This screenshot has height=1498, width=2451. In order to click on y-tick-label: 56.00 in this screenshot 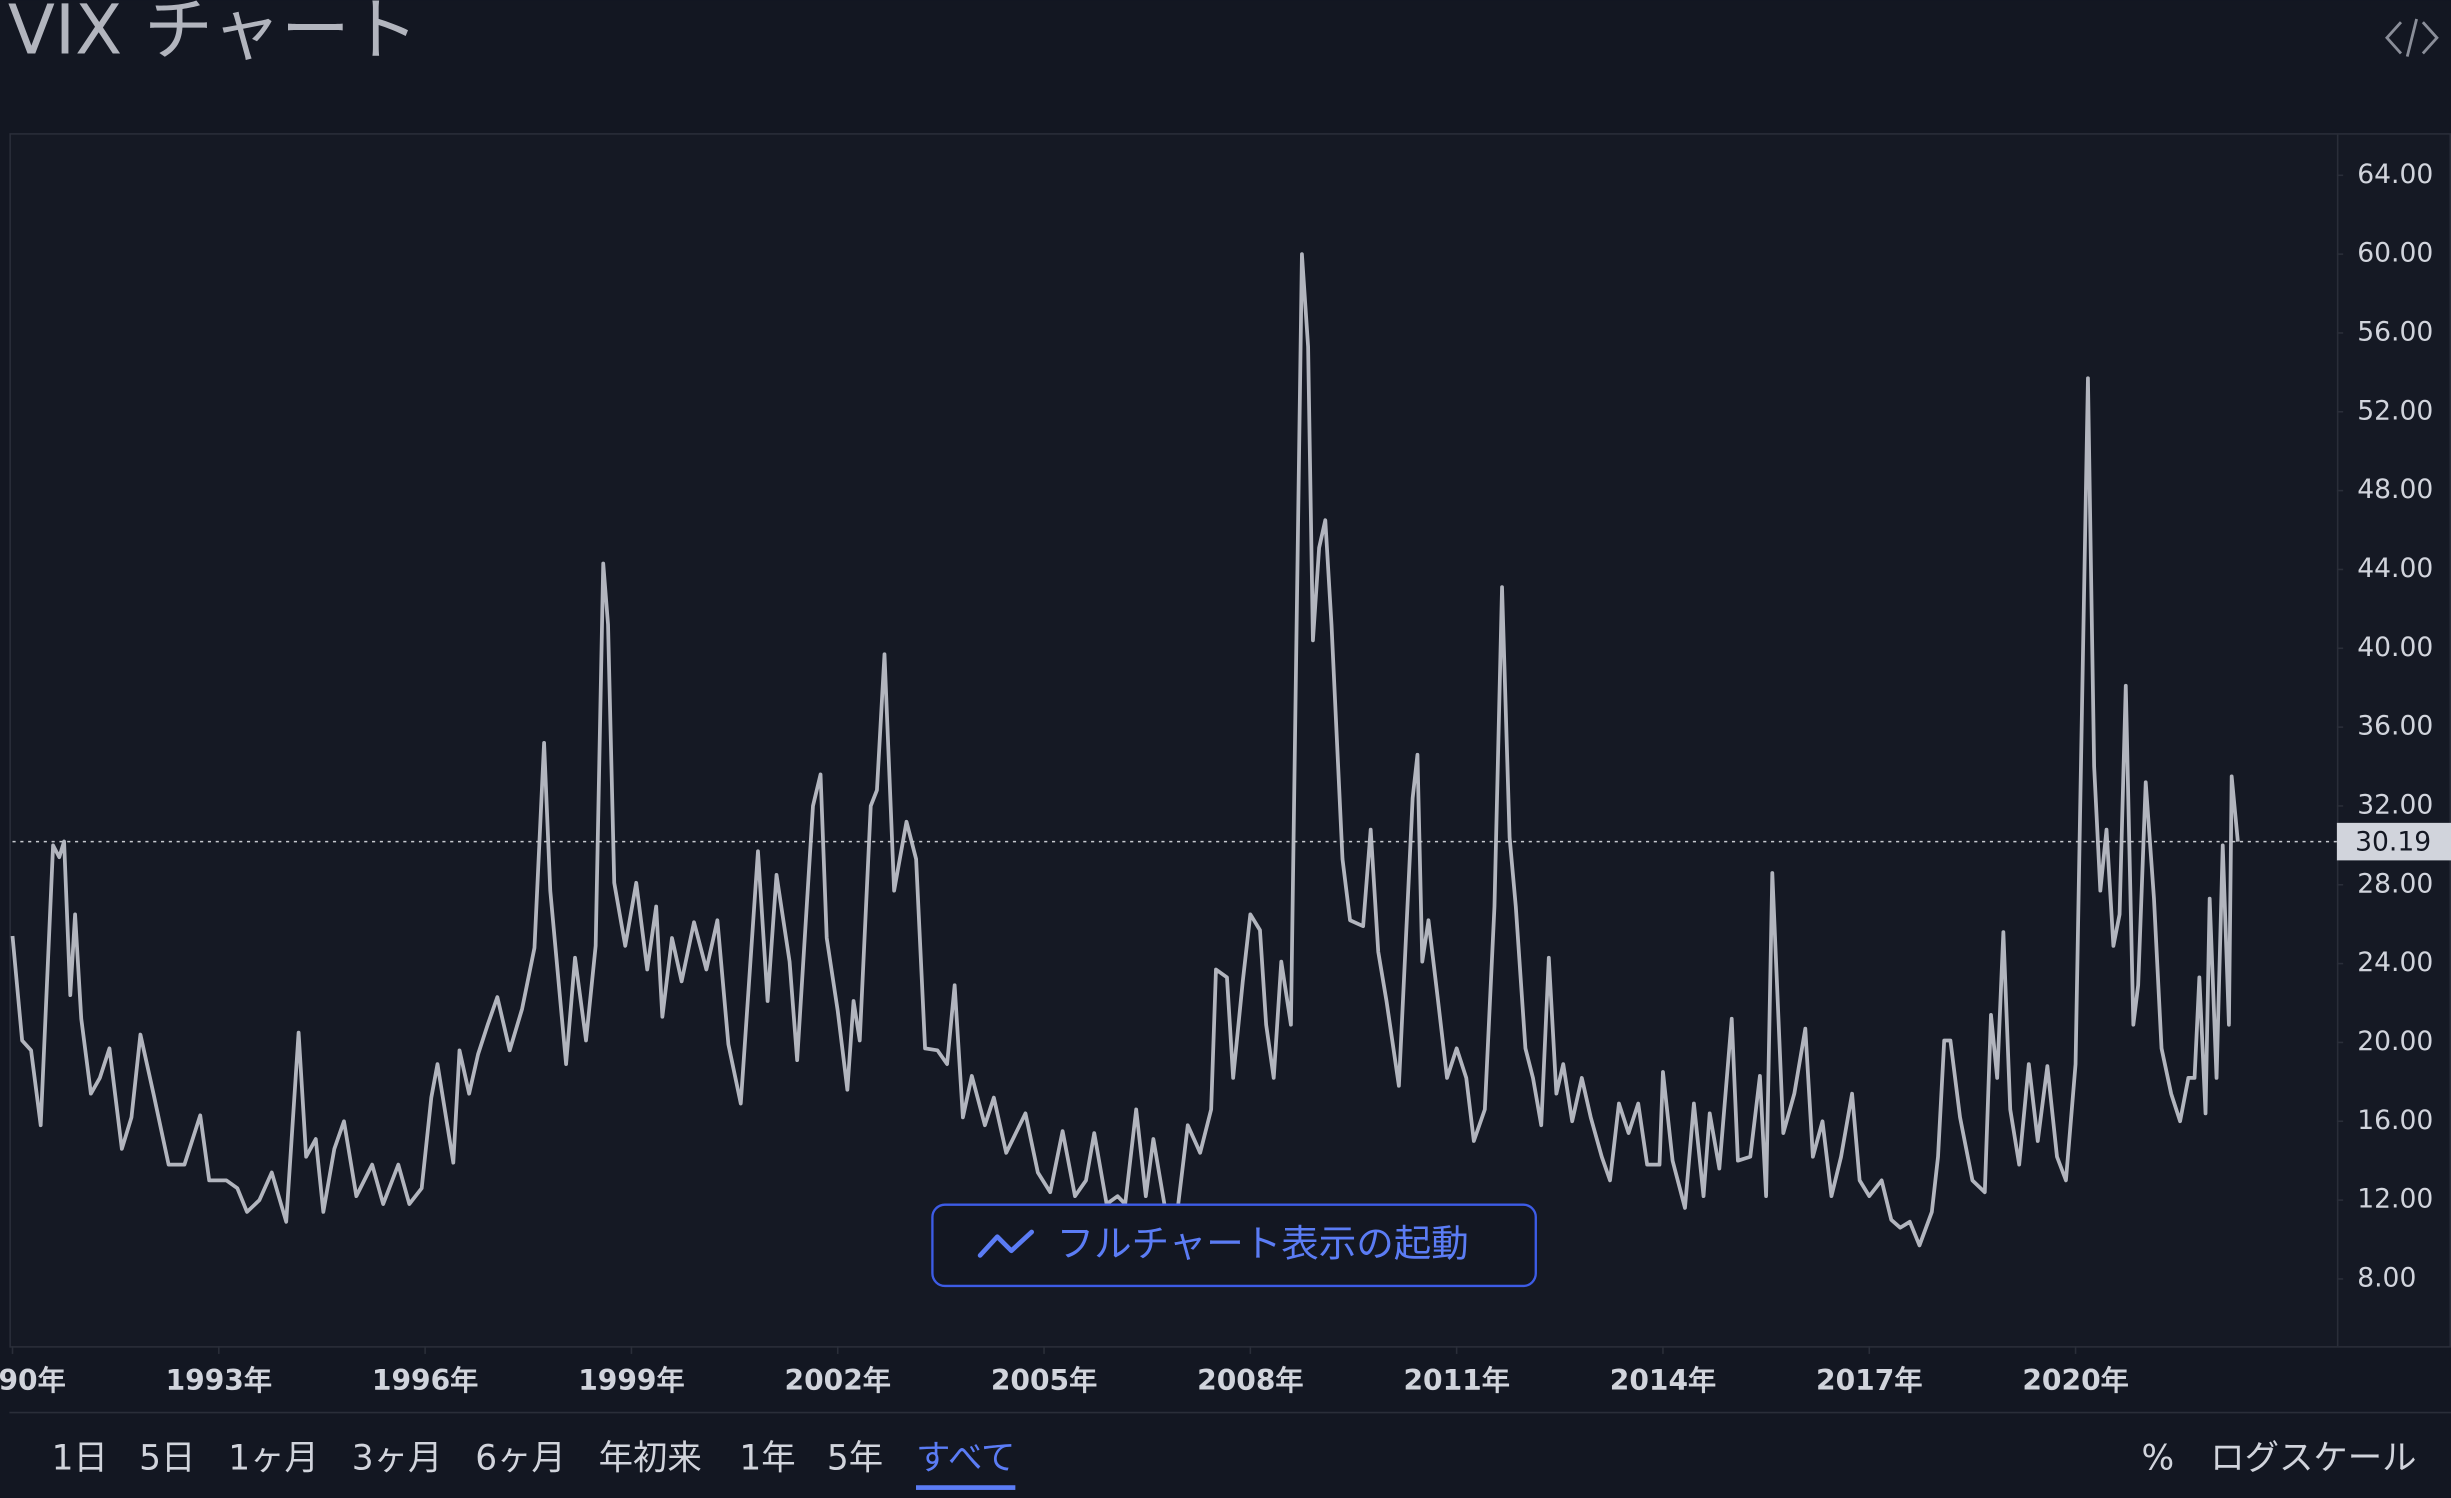, I will do `click(2395, 331)`.